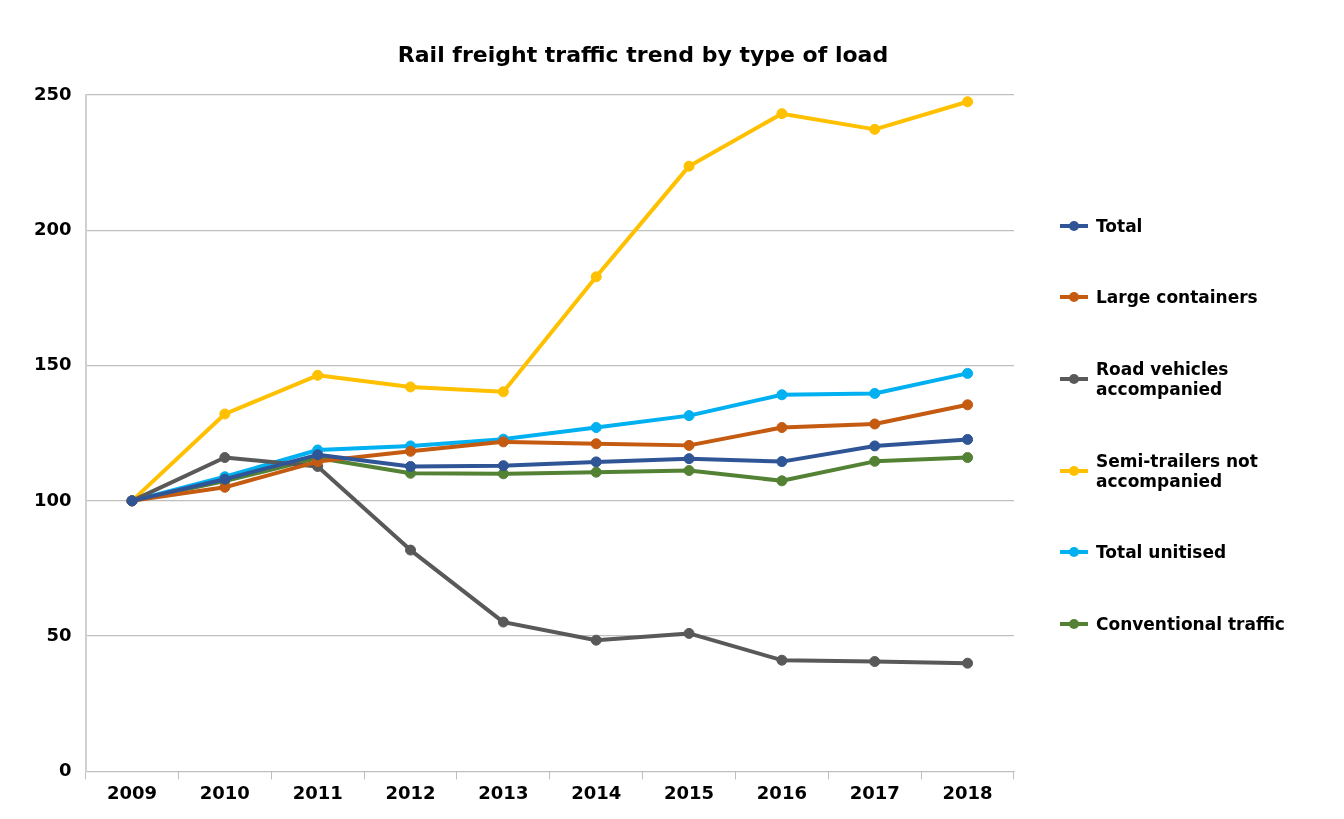 The width and height of the screenshot is (1344, 819). Describe the element at coordinates (874, 792) in the screenshot. I see `x-tick-label: 2017` at that location.